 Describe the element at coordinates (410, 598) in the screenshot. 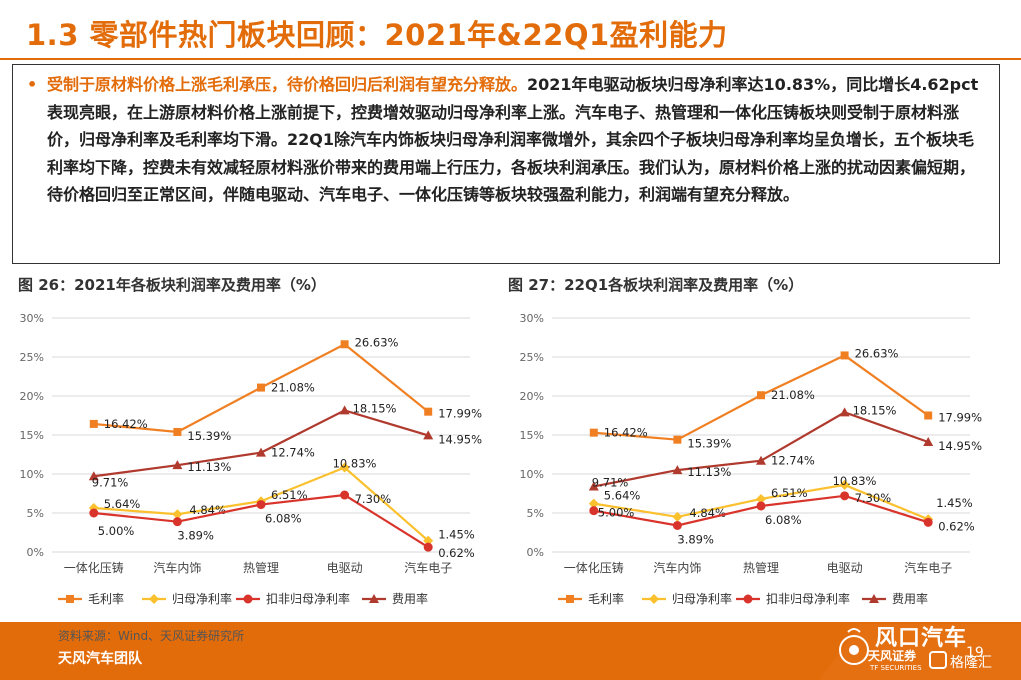

I see `legend-label-expense: 费用率` at that location.